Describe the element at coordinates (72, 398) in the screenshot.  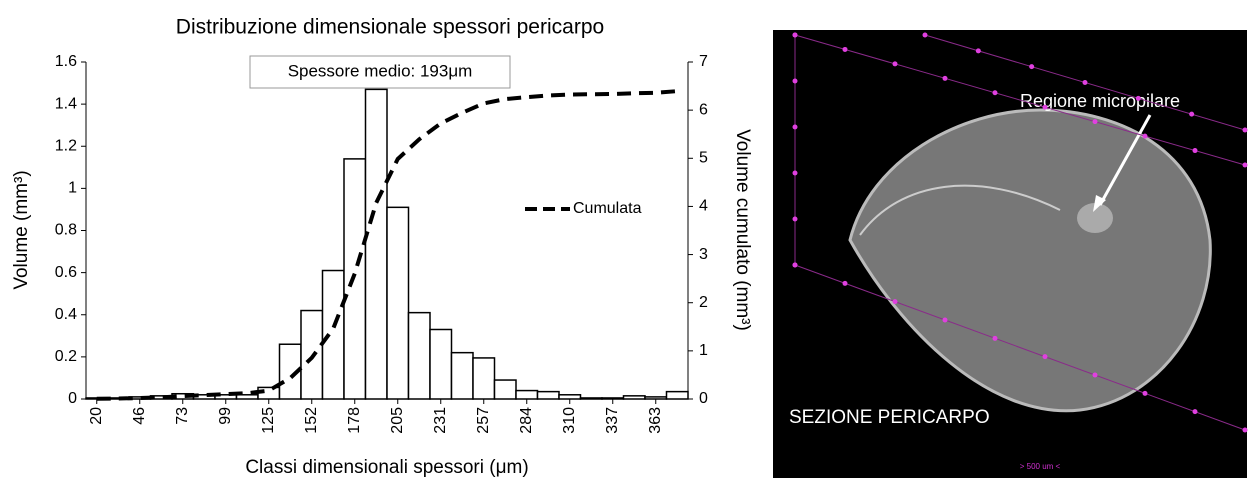
I see `y-tick-label: 0` at that location.